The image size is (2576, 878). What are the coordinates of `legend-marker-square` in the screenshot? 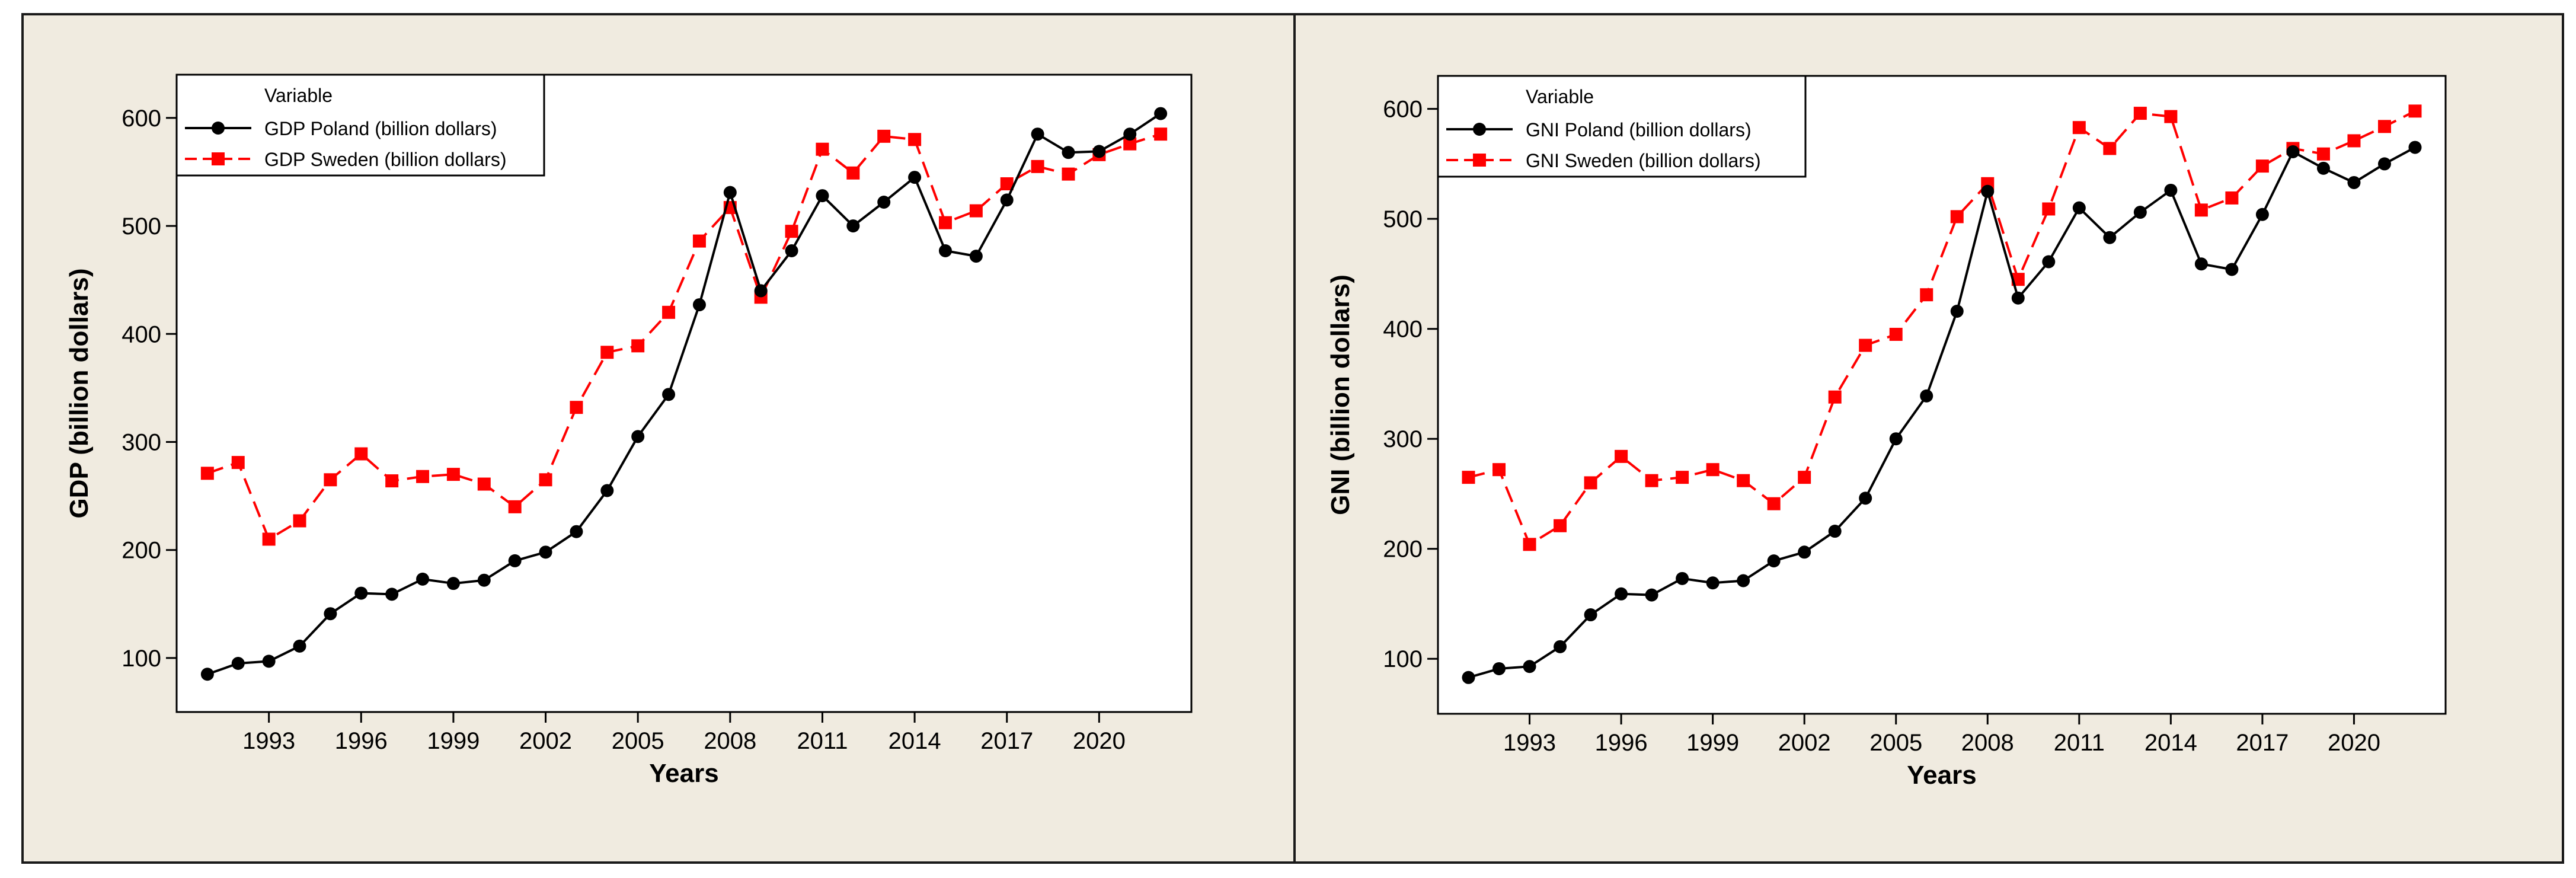 It's located at (218, 158).